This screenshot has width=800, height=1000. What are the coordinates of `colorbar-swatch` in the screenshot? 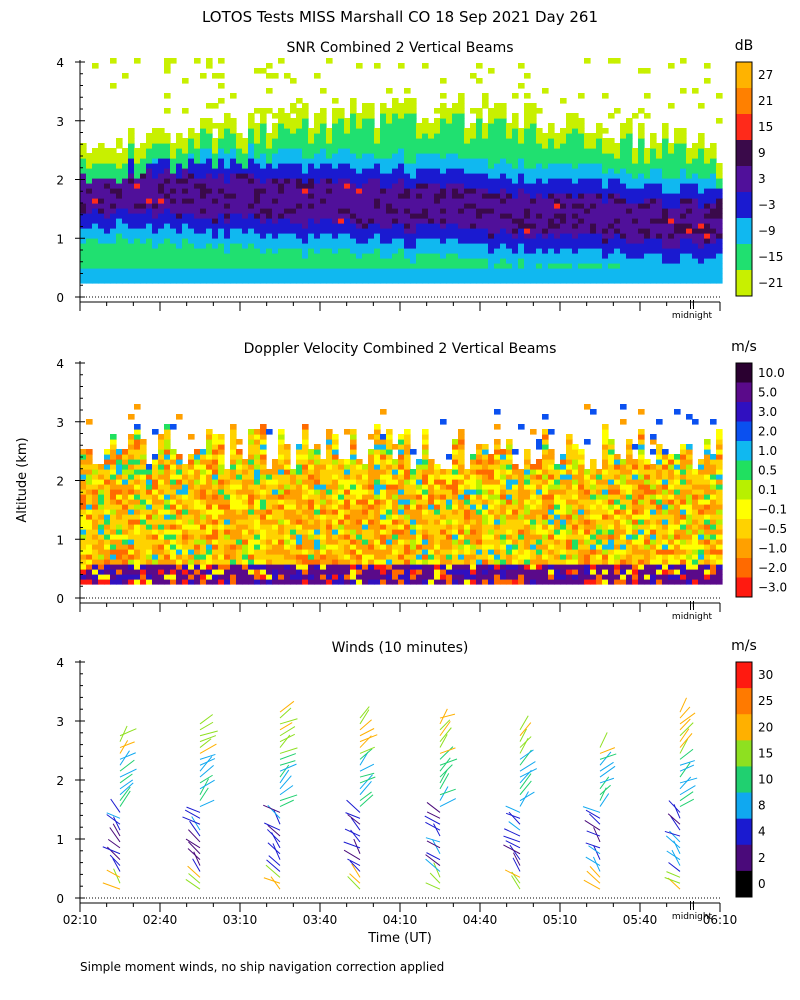 It's located at (744, 231).